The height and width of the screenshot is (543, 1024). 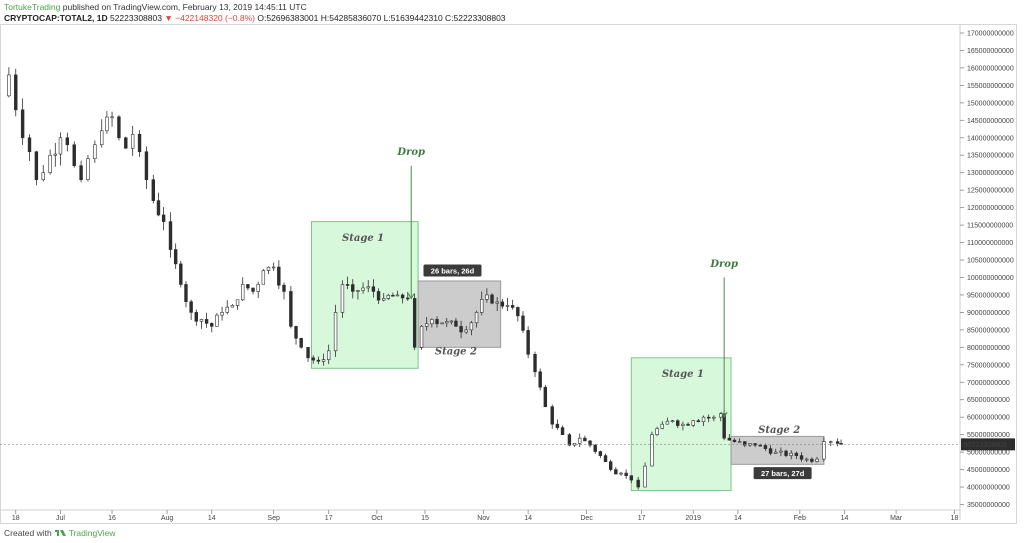 I want to click on y-tick-label: 170000000000, so click(x=990, y=33).